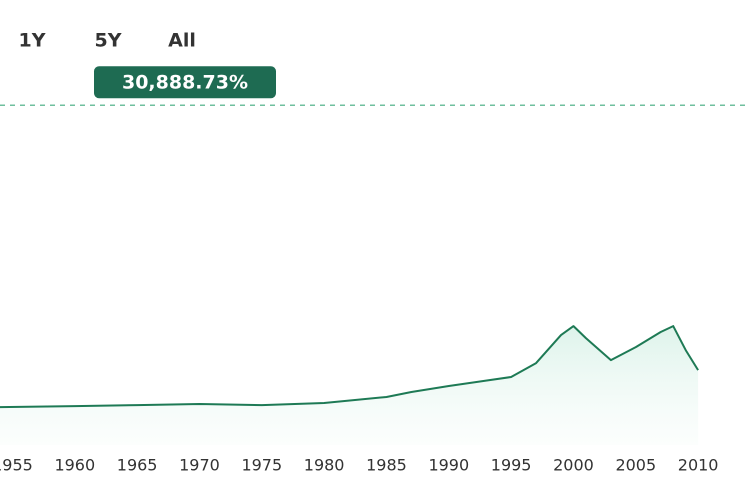  I want to click on x-tick-label: 1975, so click(261, 465).